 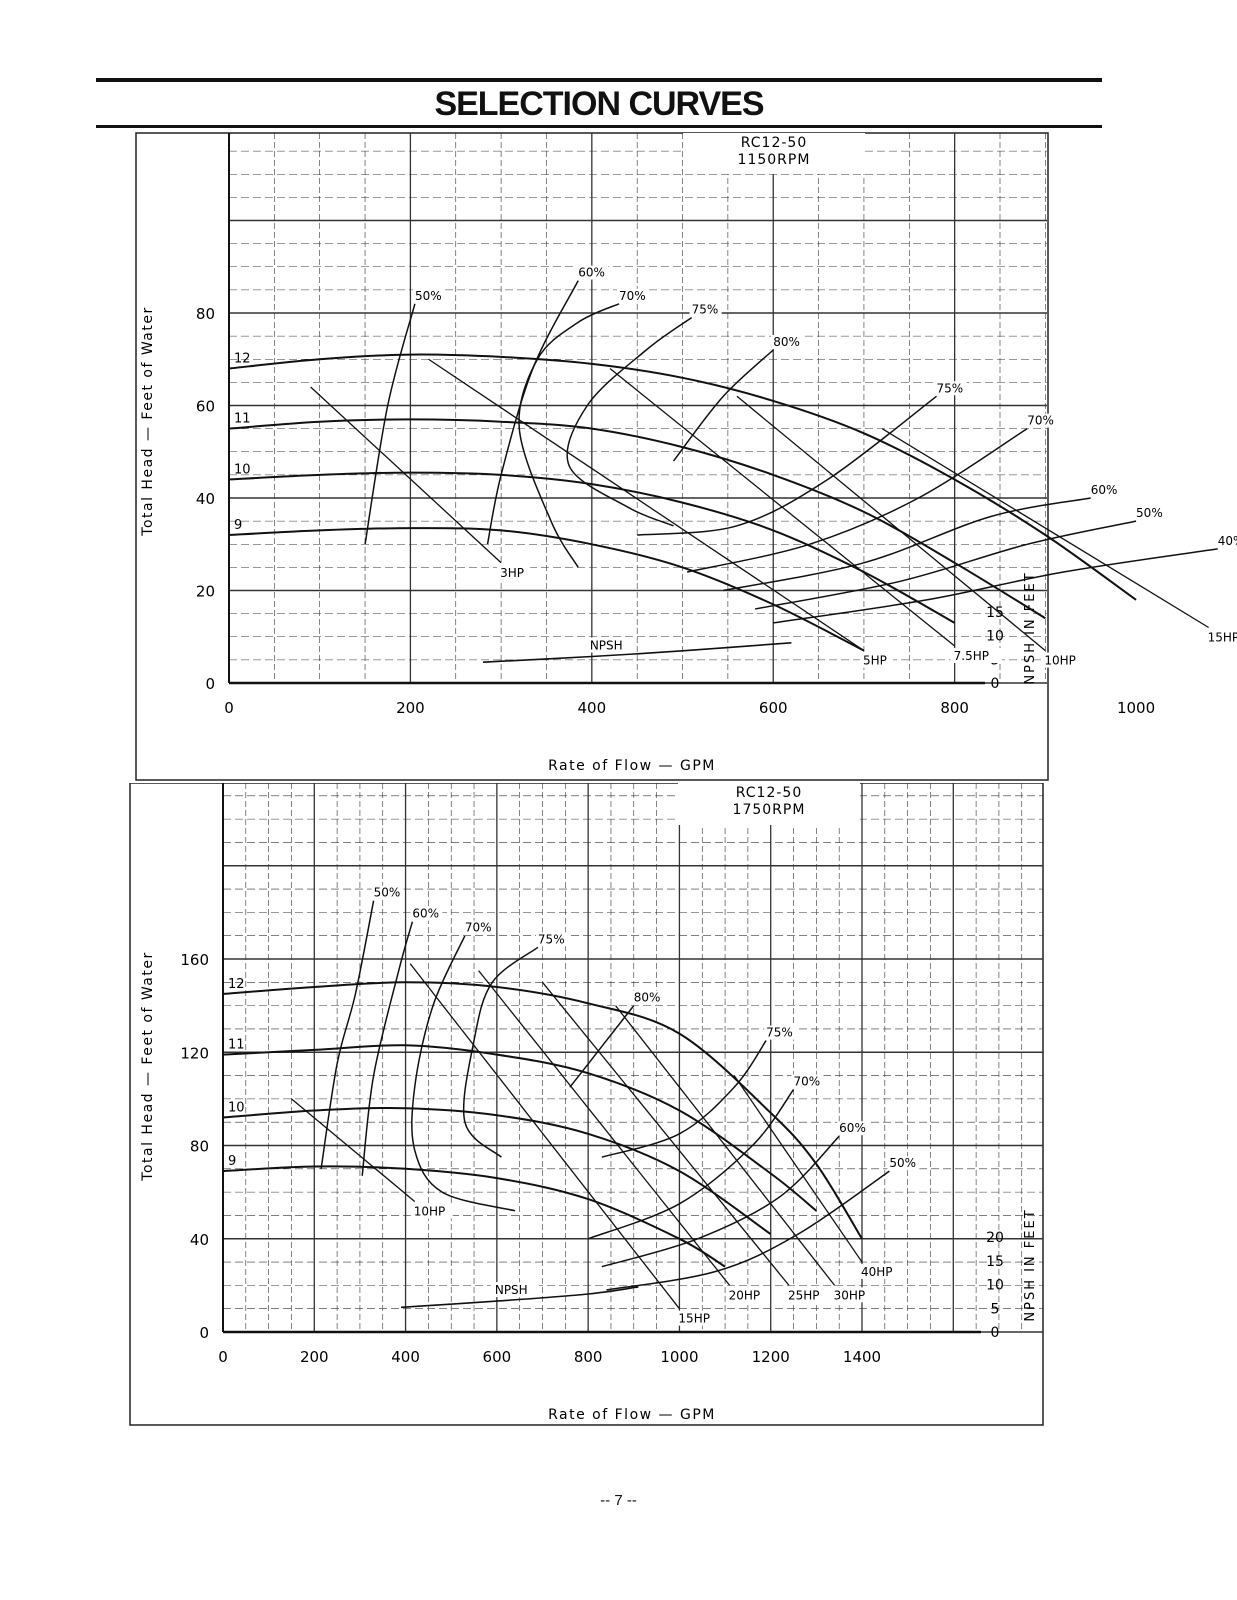 What do you see at coordinates (512, 573) in the screenshot?
I see `power-label: 3HP` at bounding box center [512, 573].